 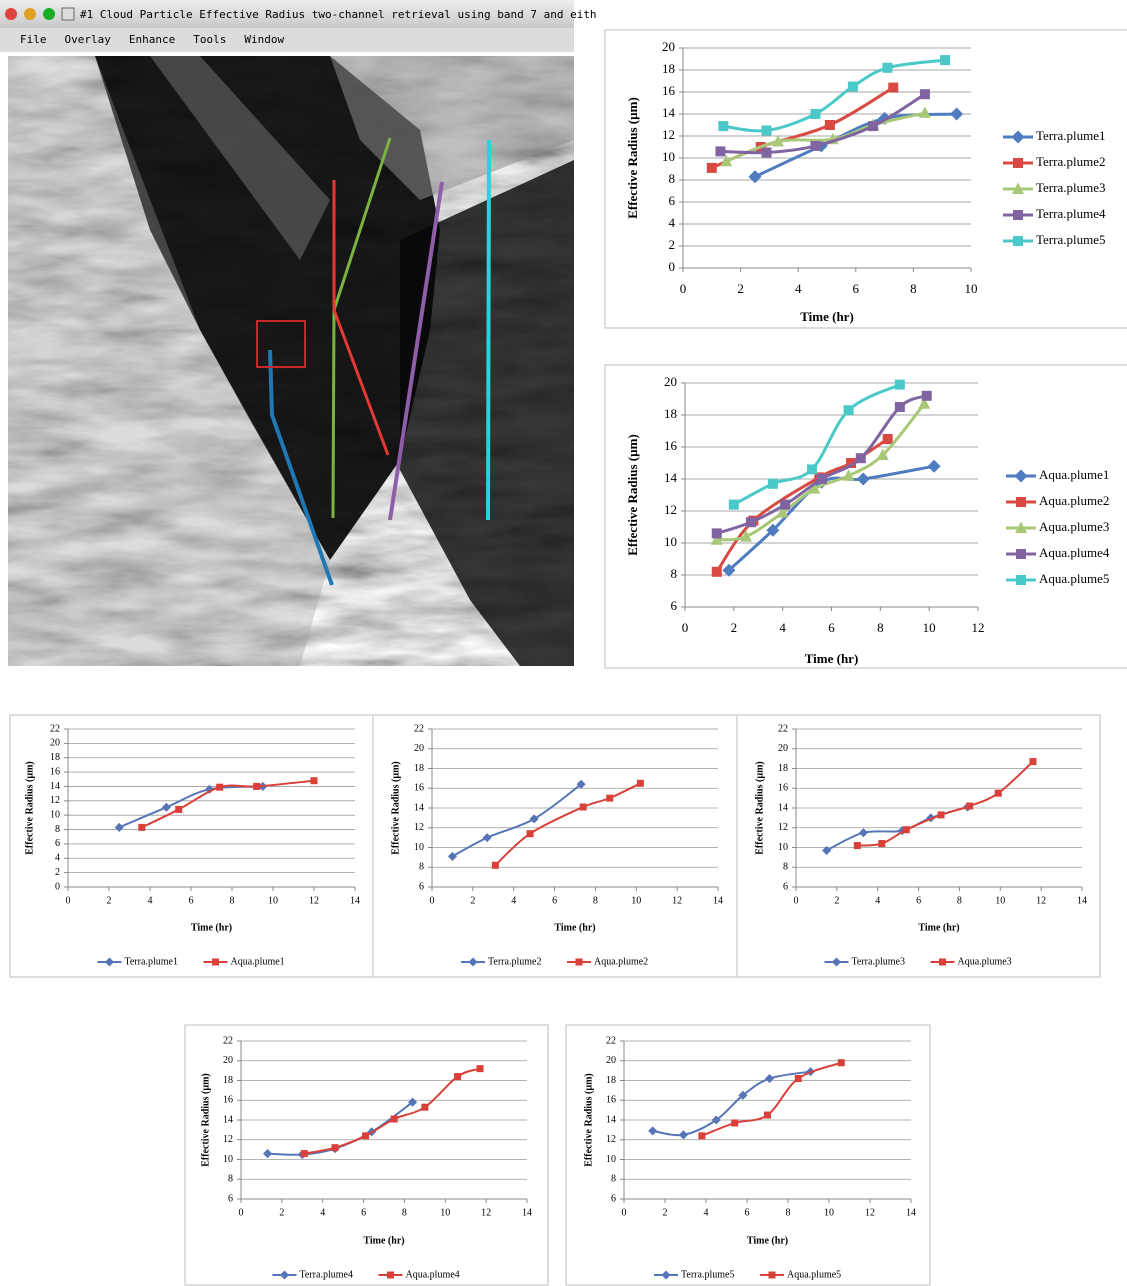 I want to click on menu-item: Window, so click(x=264, y=39).